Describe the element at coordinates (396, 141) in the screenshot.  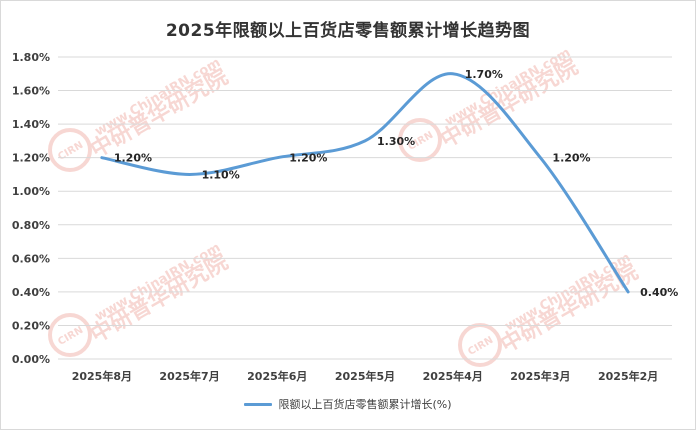
I see `data-label: 1.30%` at that location.